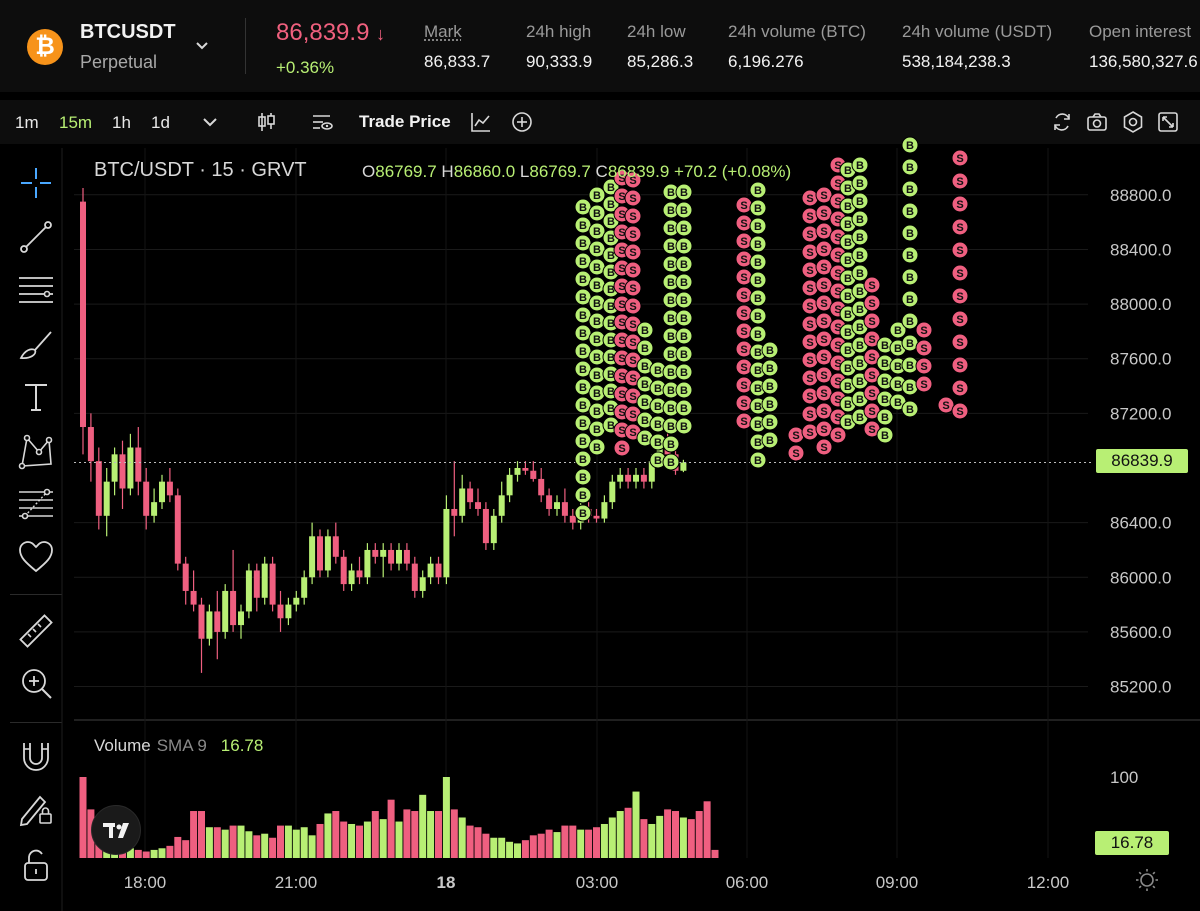 This screenshot has height=911, width=1200. I want to click on fullscreen-icon, so click(1168, 122).